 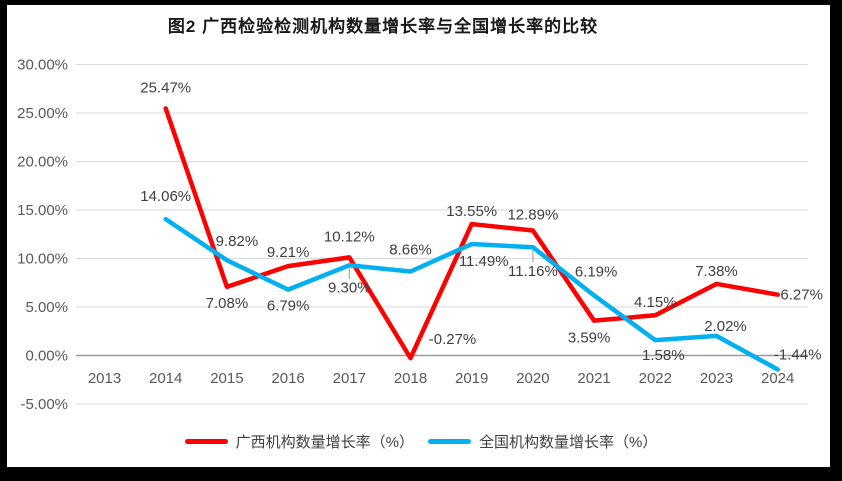 What do you see at coordinates (533, 271) in the screenshot?
I see `data-label-national: 11.16%` at bounding box center [533, 271].